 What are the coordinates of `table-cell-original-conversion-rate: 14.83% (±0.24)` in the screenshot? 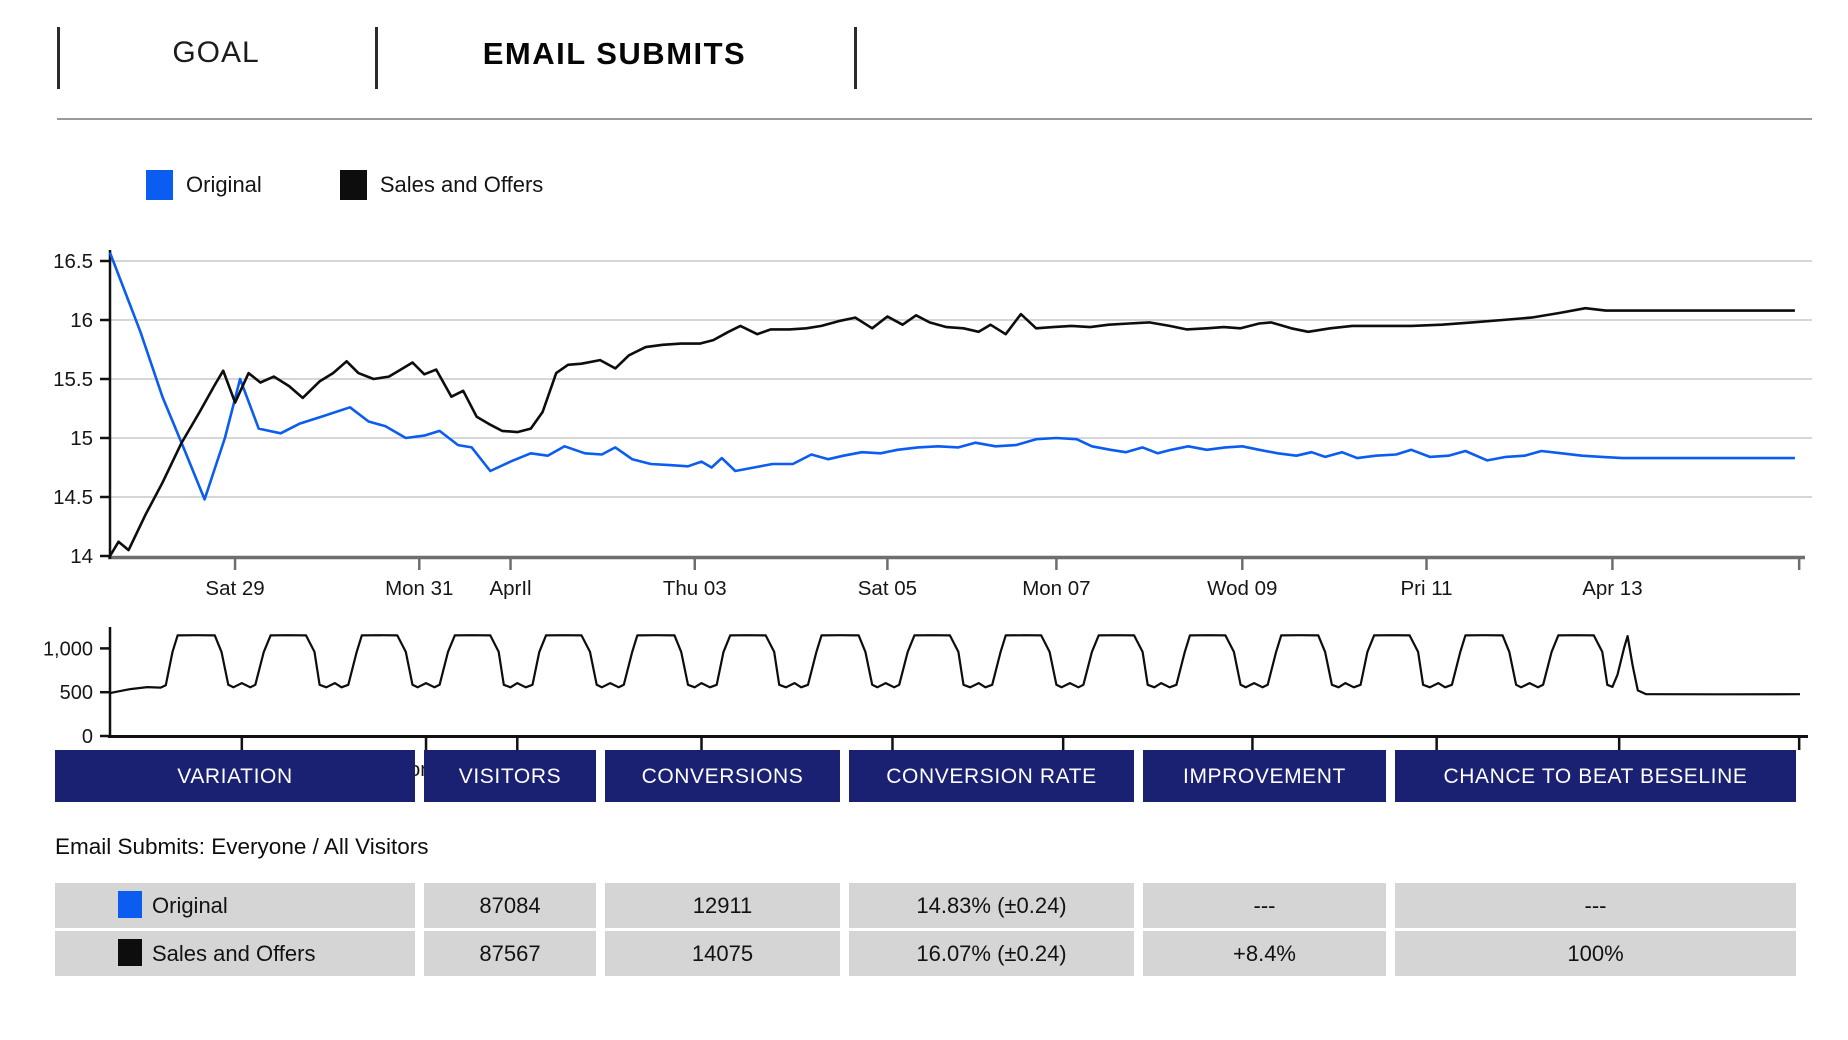 It's located at (991, 905).